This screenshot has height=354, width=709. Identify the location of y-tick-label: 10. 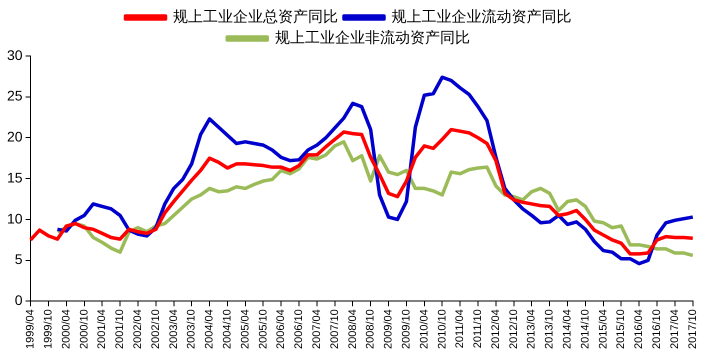
(14, 218).